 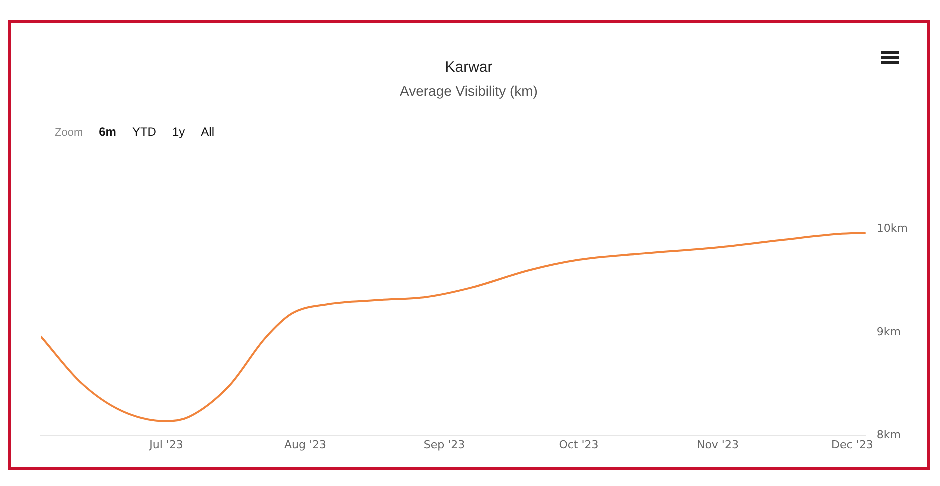 I want to click on x-tick-label: Aug '23, so click(x=305, y=445).